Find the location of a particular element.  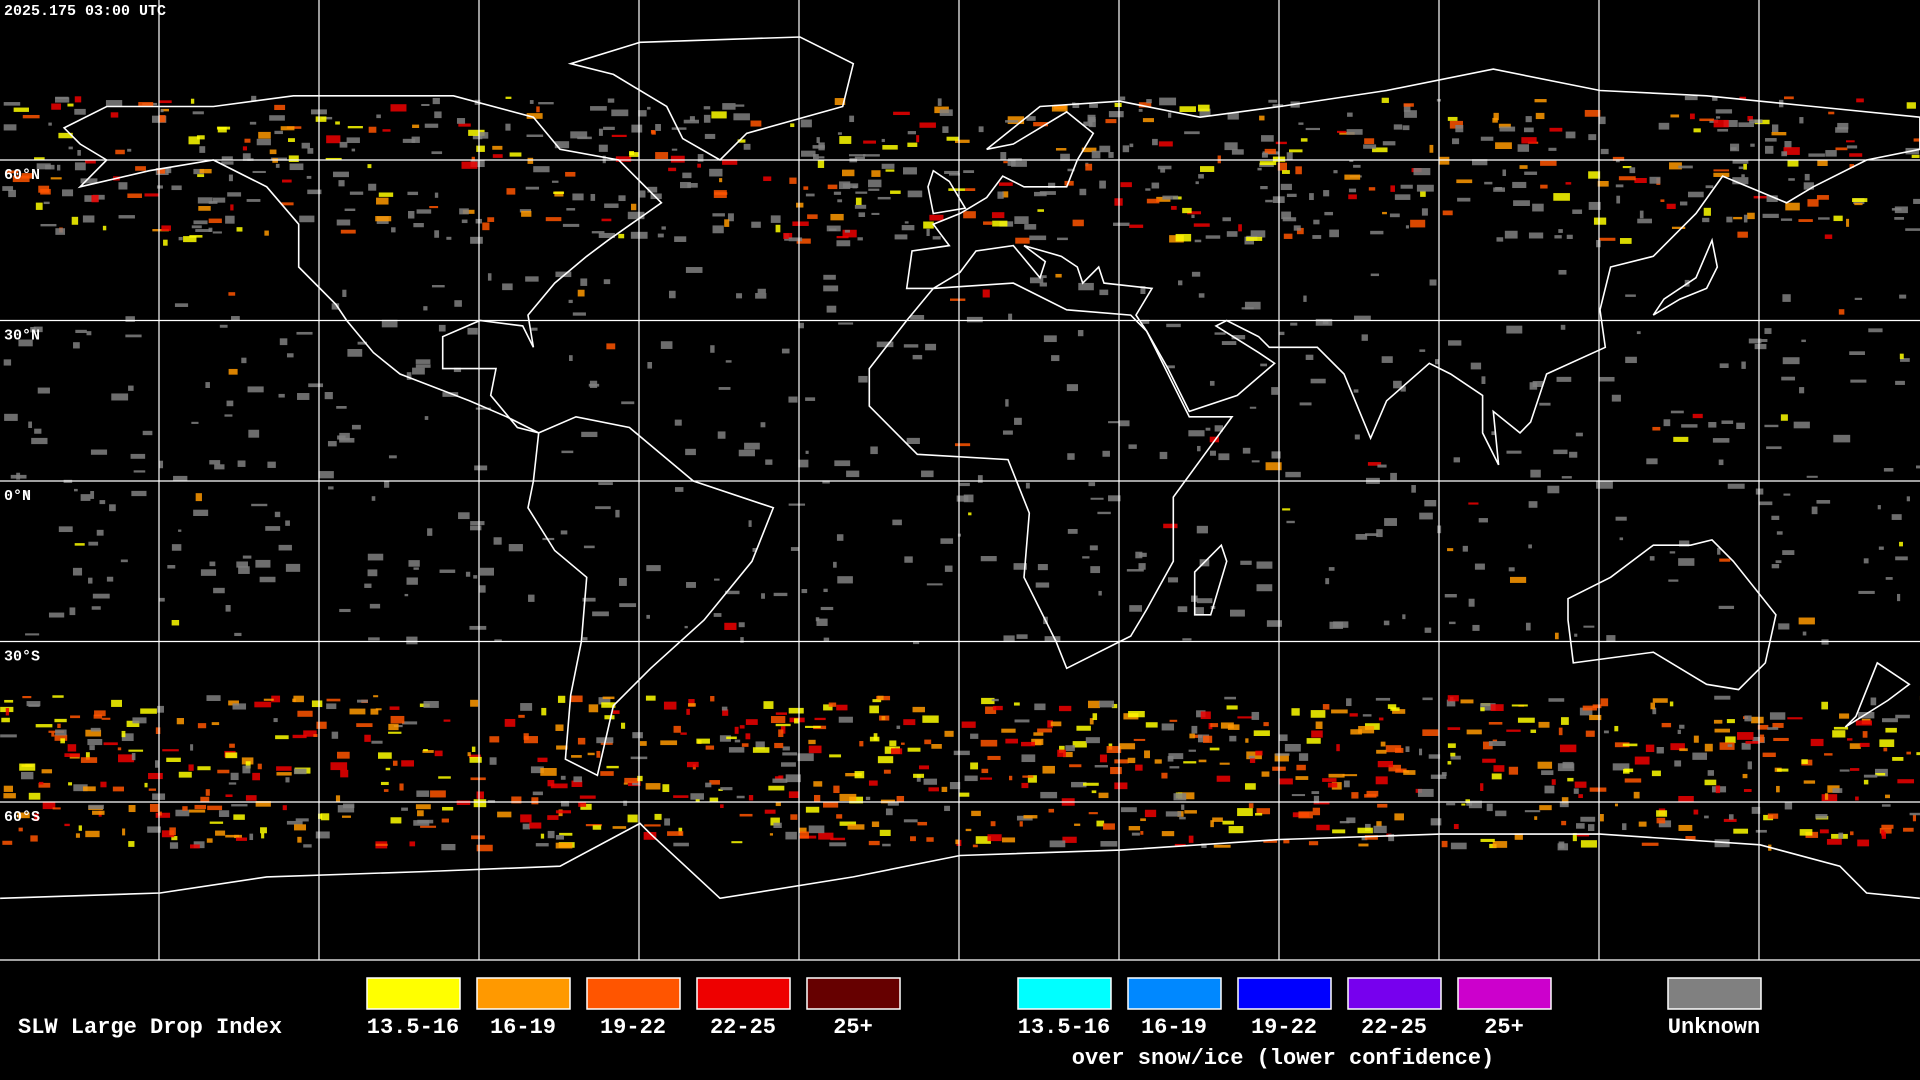

coastline is located at coordinates (1051, 476).